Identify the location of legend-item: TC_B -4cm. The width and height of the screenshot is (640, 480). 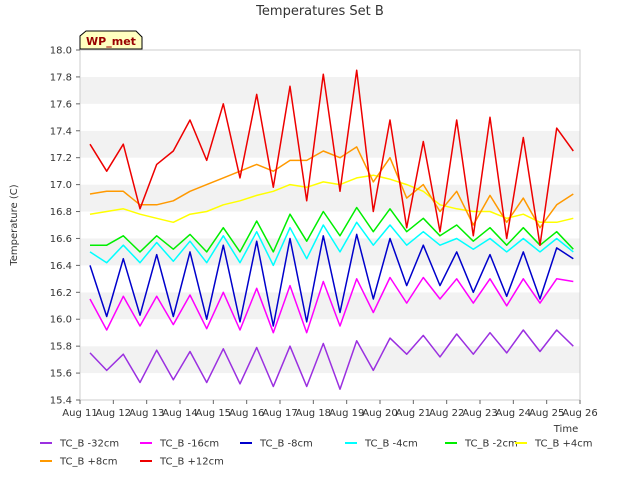
(381, 444).